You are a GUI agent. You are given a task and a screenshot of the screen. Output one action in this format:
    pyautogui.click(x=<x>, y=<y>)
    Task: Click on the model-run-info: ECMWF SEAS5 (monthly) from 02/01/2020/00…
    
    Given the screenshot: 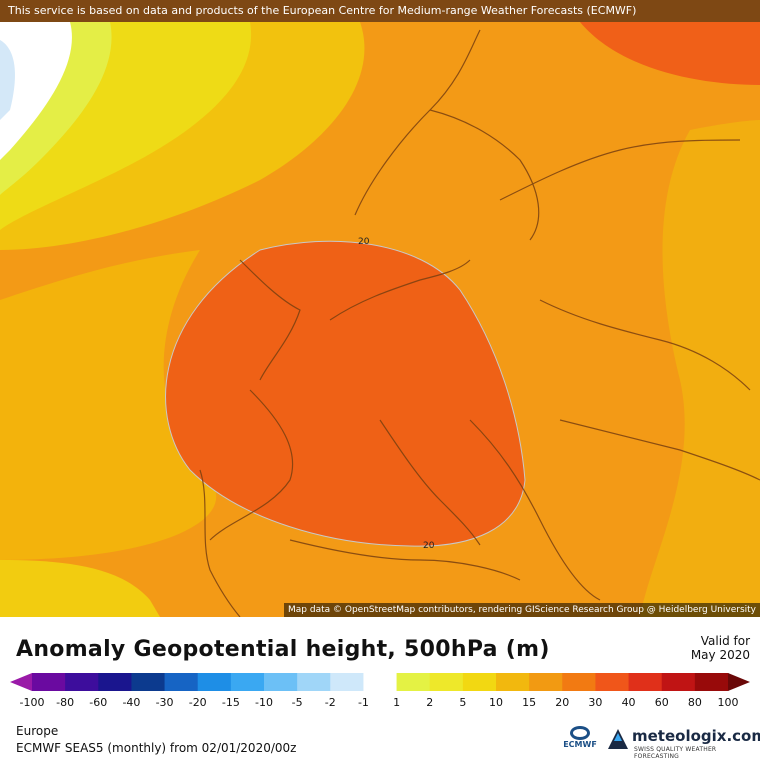 What is the action you would take?
    pyautogui.click(x=156, y=748)
    